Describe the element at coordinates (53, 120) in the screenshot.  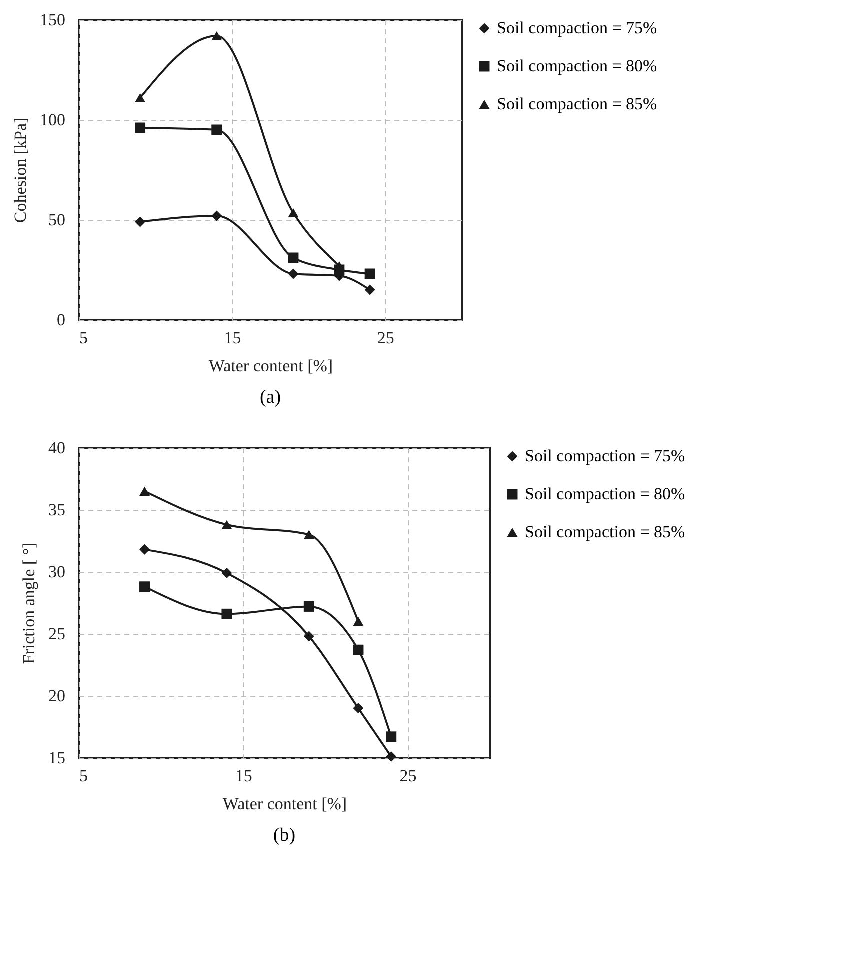
I see `y-tick-label: 100` at that location.